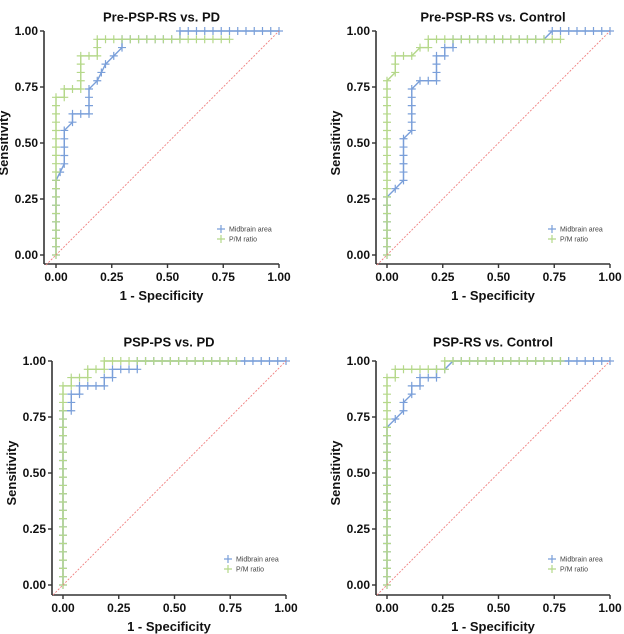  What do you see at coordinates (574, 570) in the screenshot?
I see `legend-label: P/M ratio` at bounding box center [574, 570].